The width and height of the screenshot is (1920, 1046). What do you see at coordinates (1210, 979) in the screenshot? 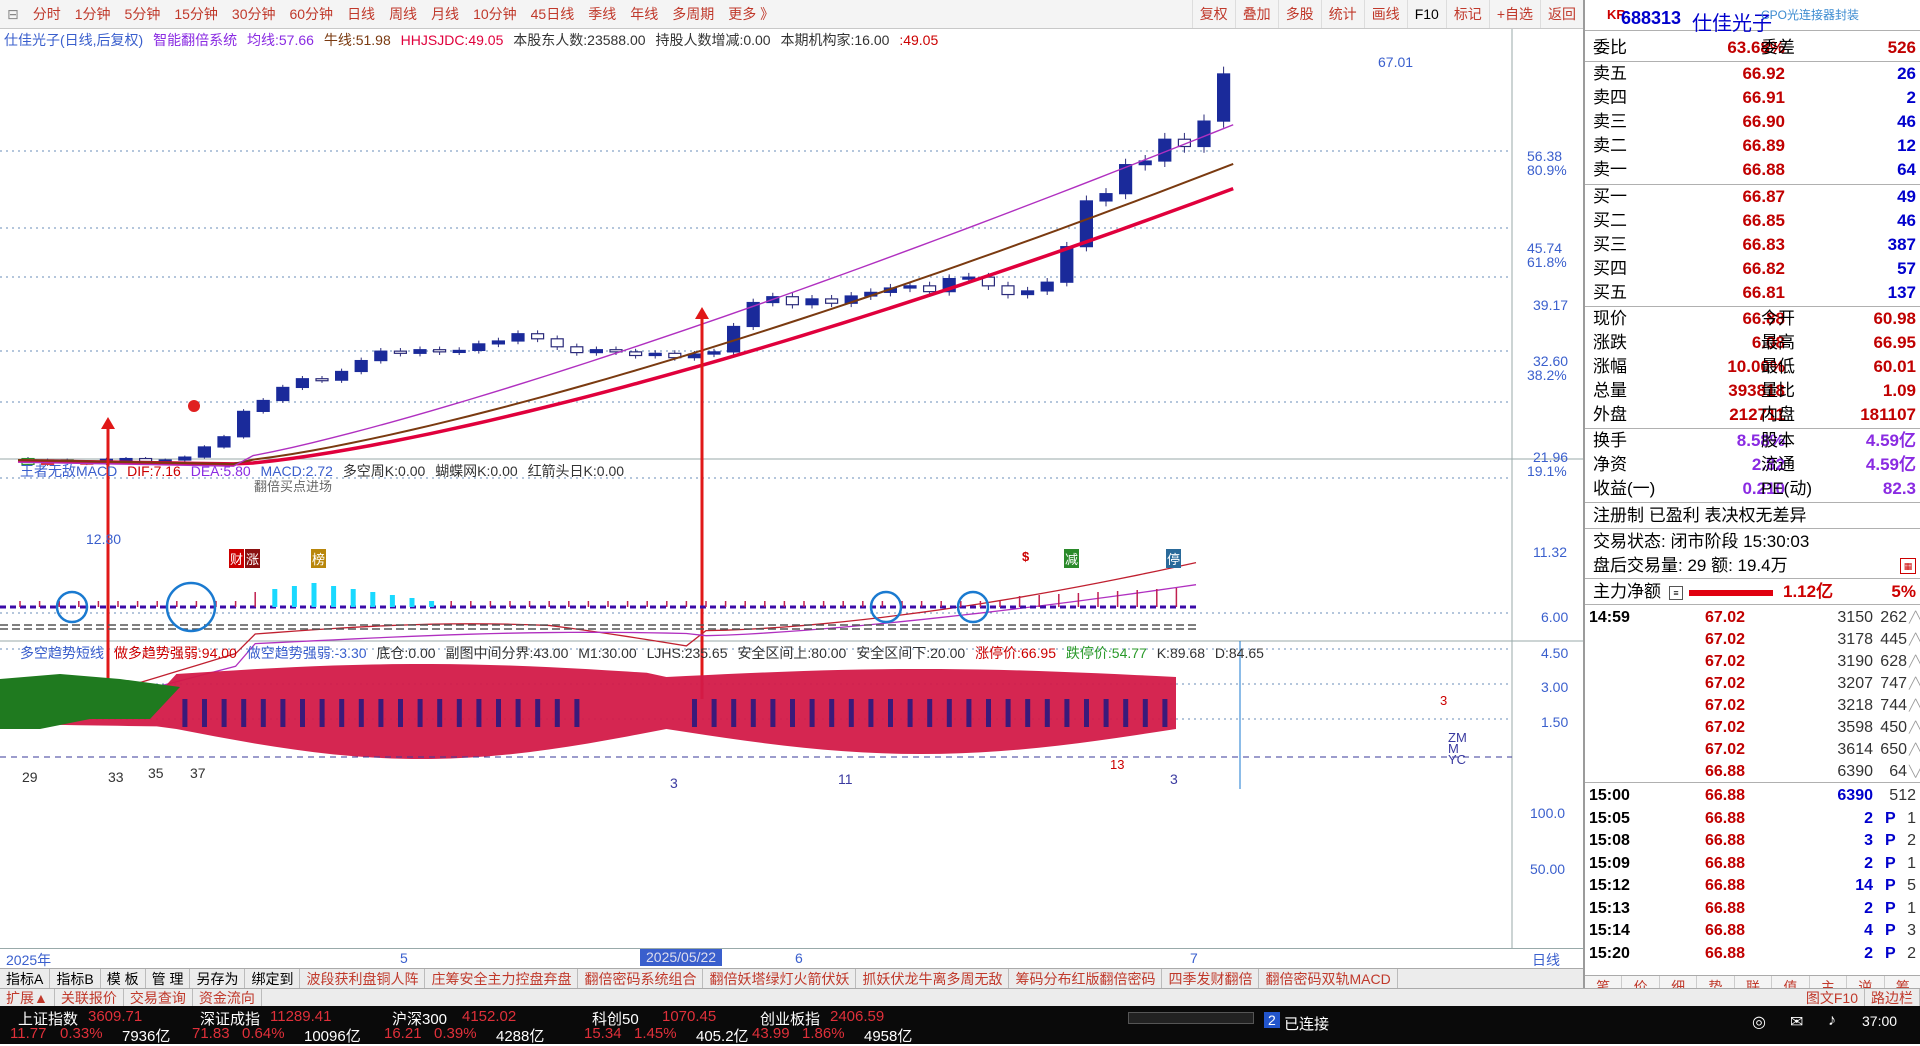
I see `indicator-tab-12: 四季发财翻倍` at bounding box center [1210, 979].